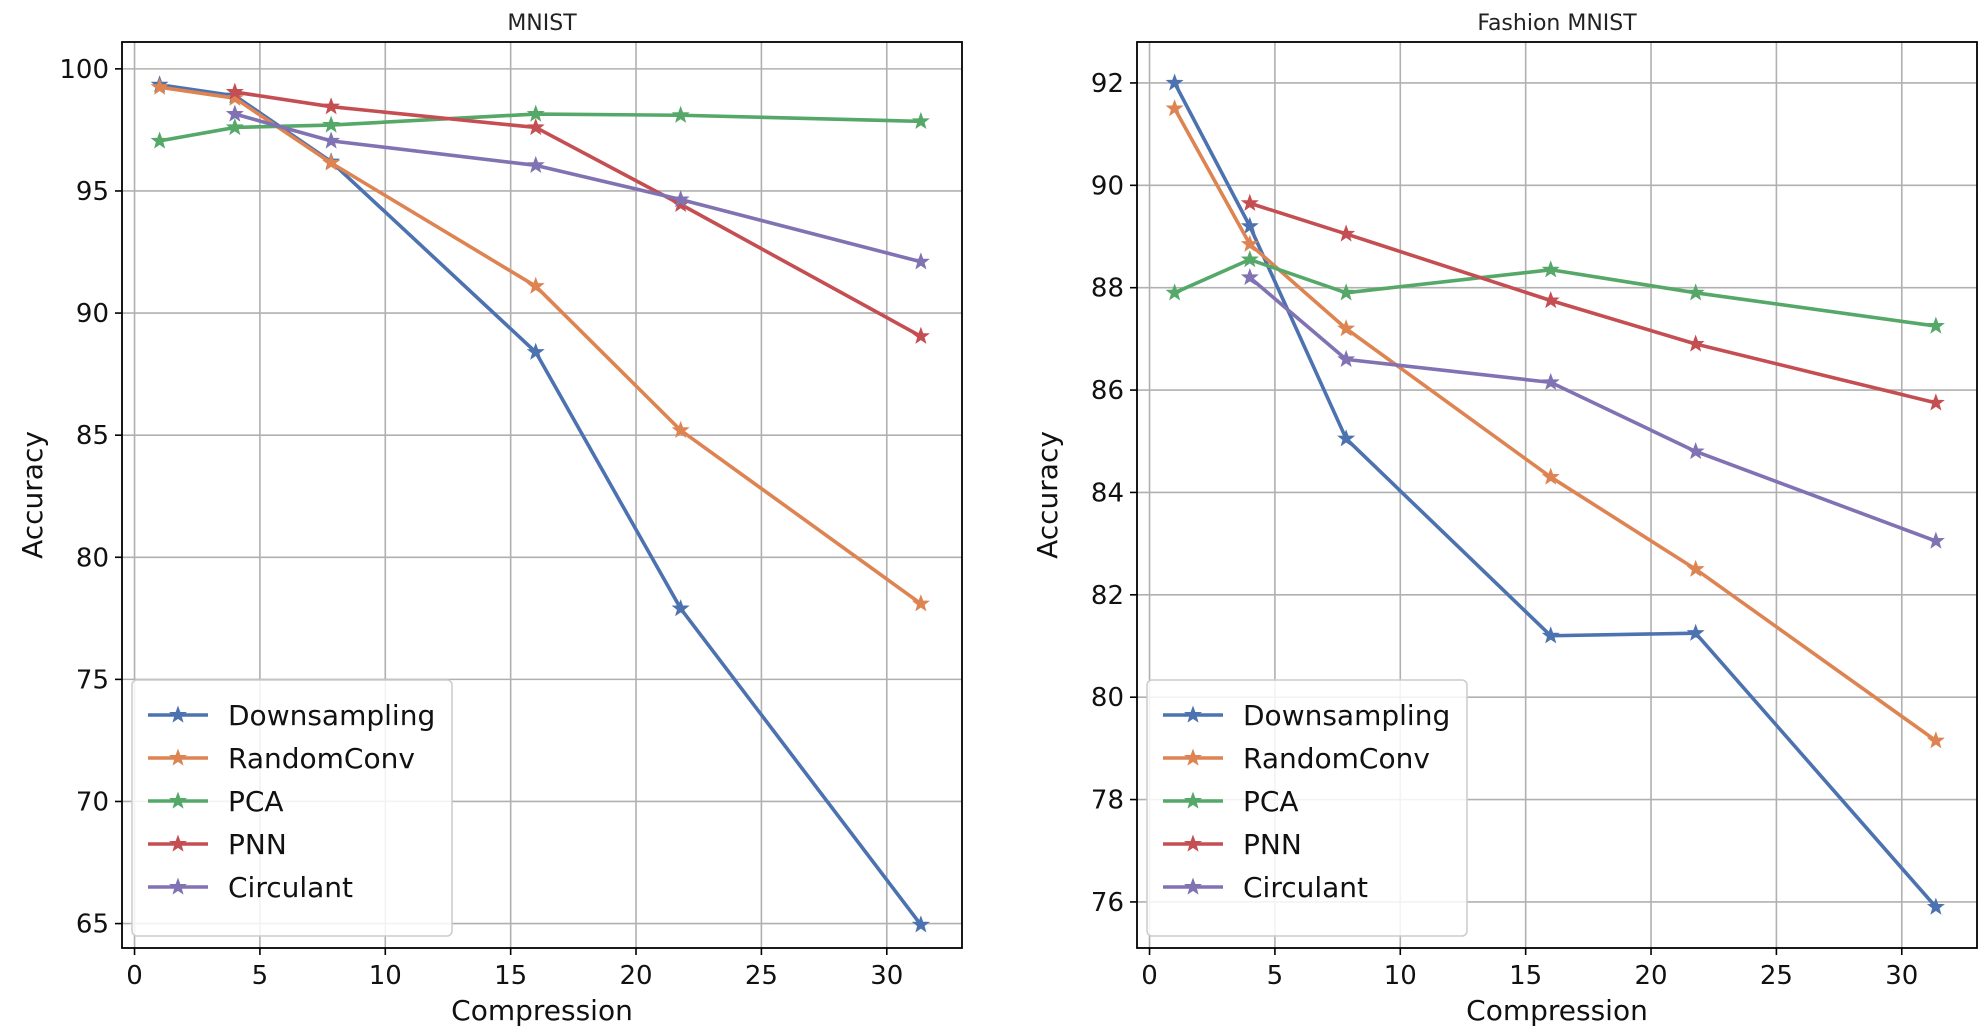 The width and height of the screenshot is (1987, 1032). Describe the element at coordinates (542, 23) in the screenshot. I see `chart-title: MNIST` at that location.